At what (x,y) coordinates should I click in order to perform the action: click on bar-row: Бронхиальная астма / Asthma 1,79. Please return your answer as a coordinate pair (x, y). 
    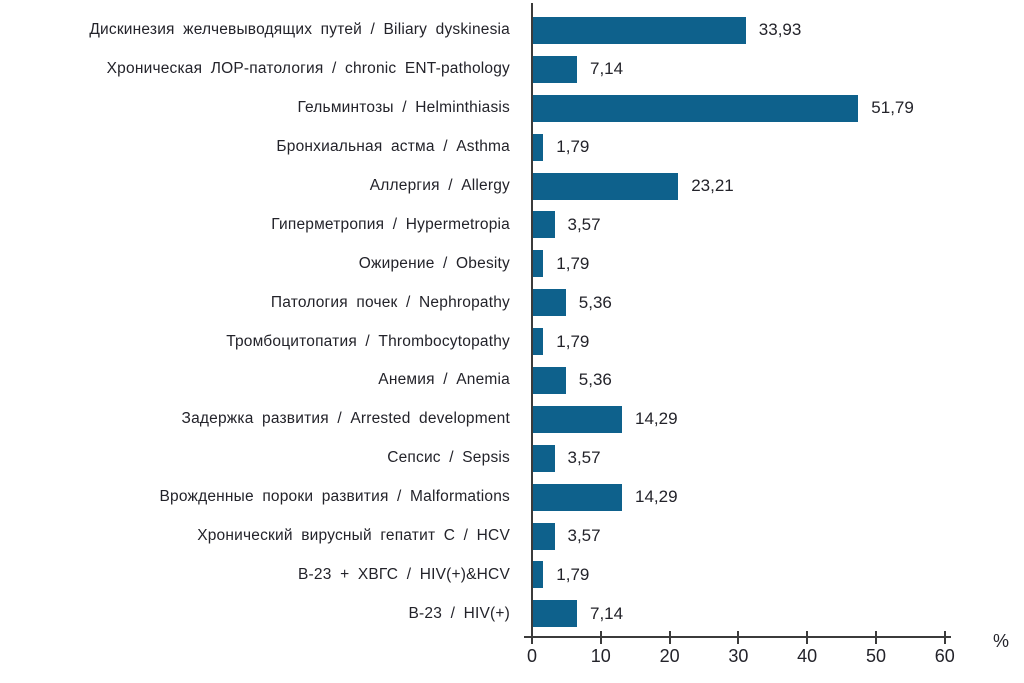
    Looking at the image, I should click on (512, 147).